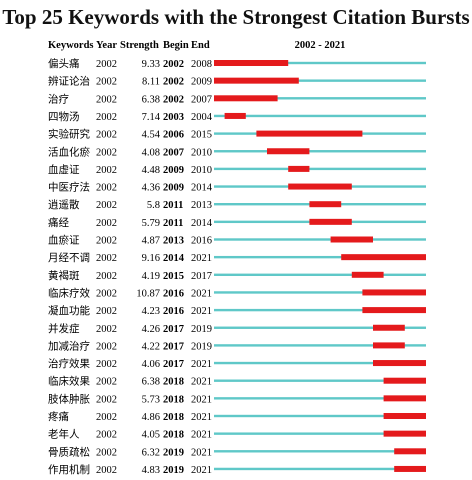 This screenshot has height=480, width=472. I want to click on keyword-label: 辨证论治, so click(69, 81).